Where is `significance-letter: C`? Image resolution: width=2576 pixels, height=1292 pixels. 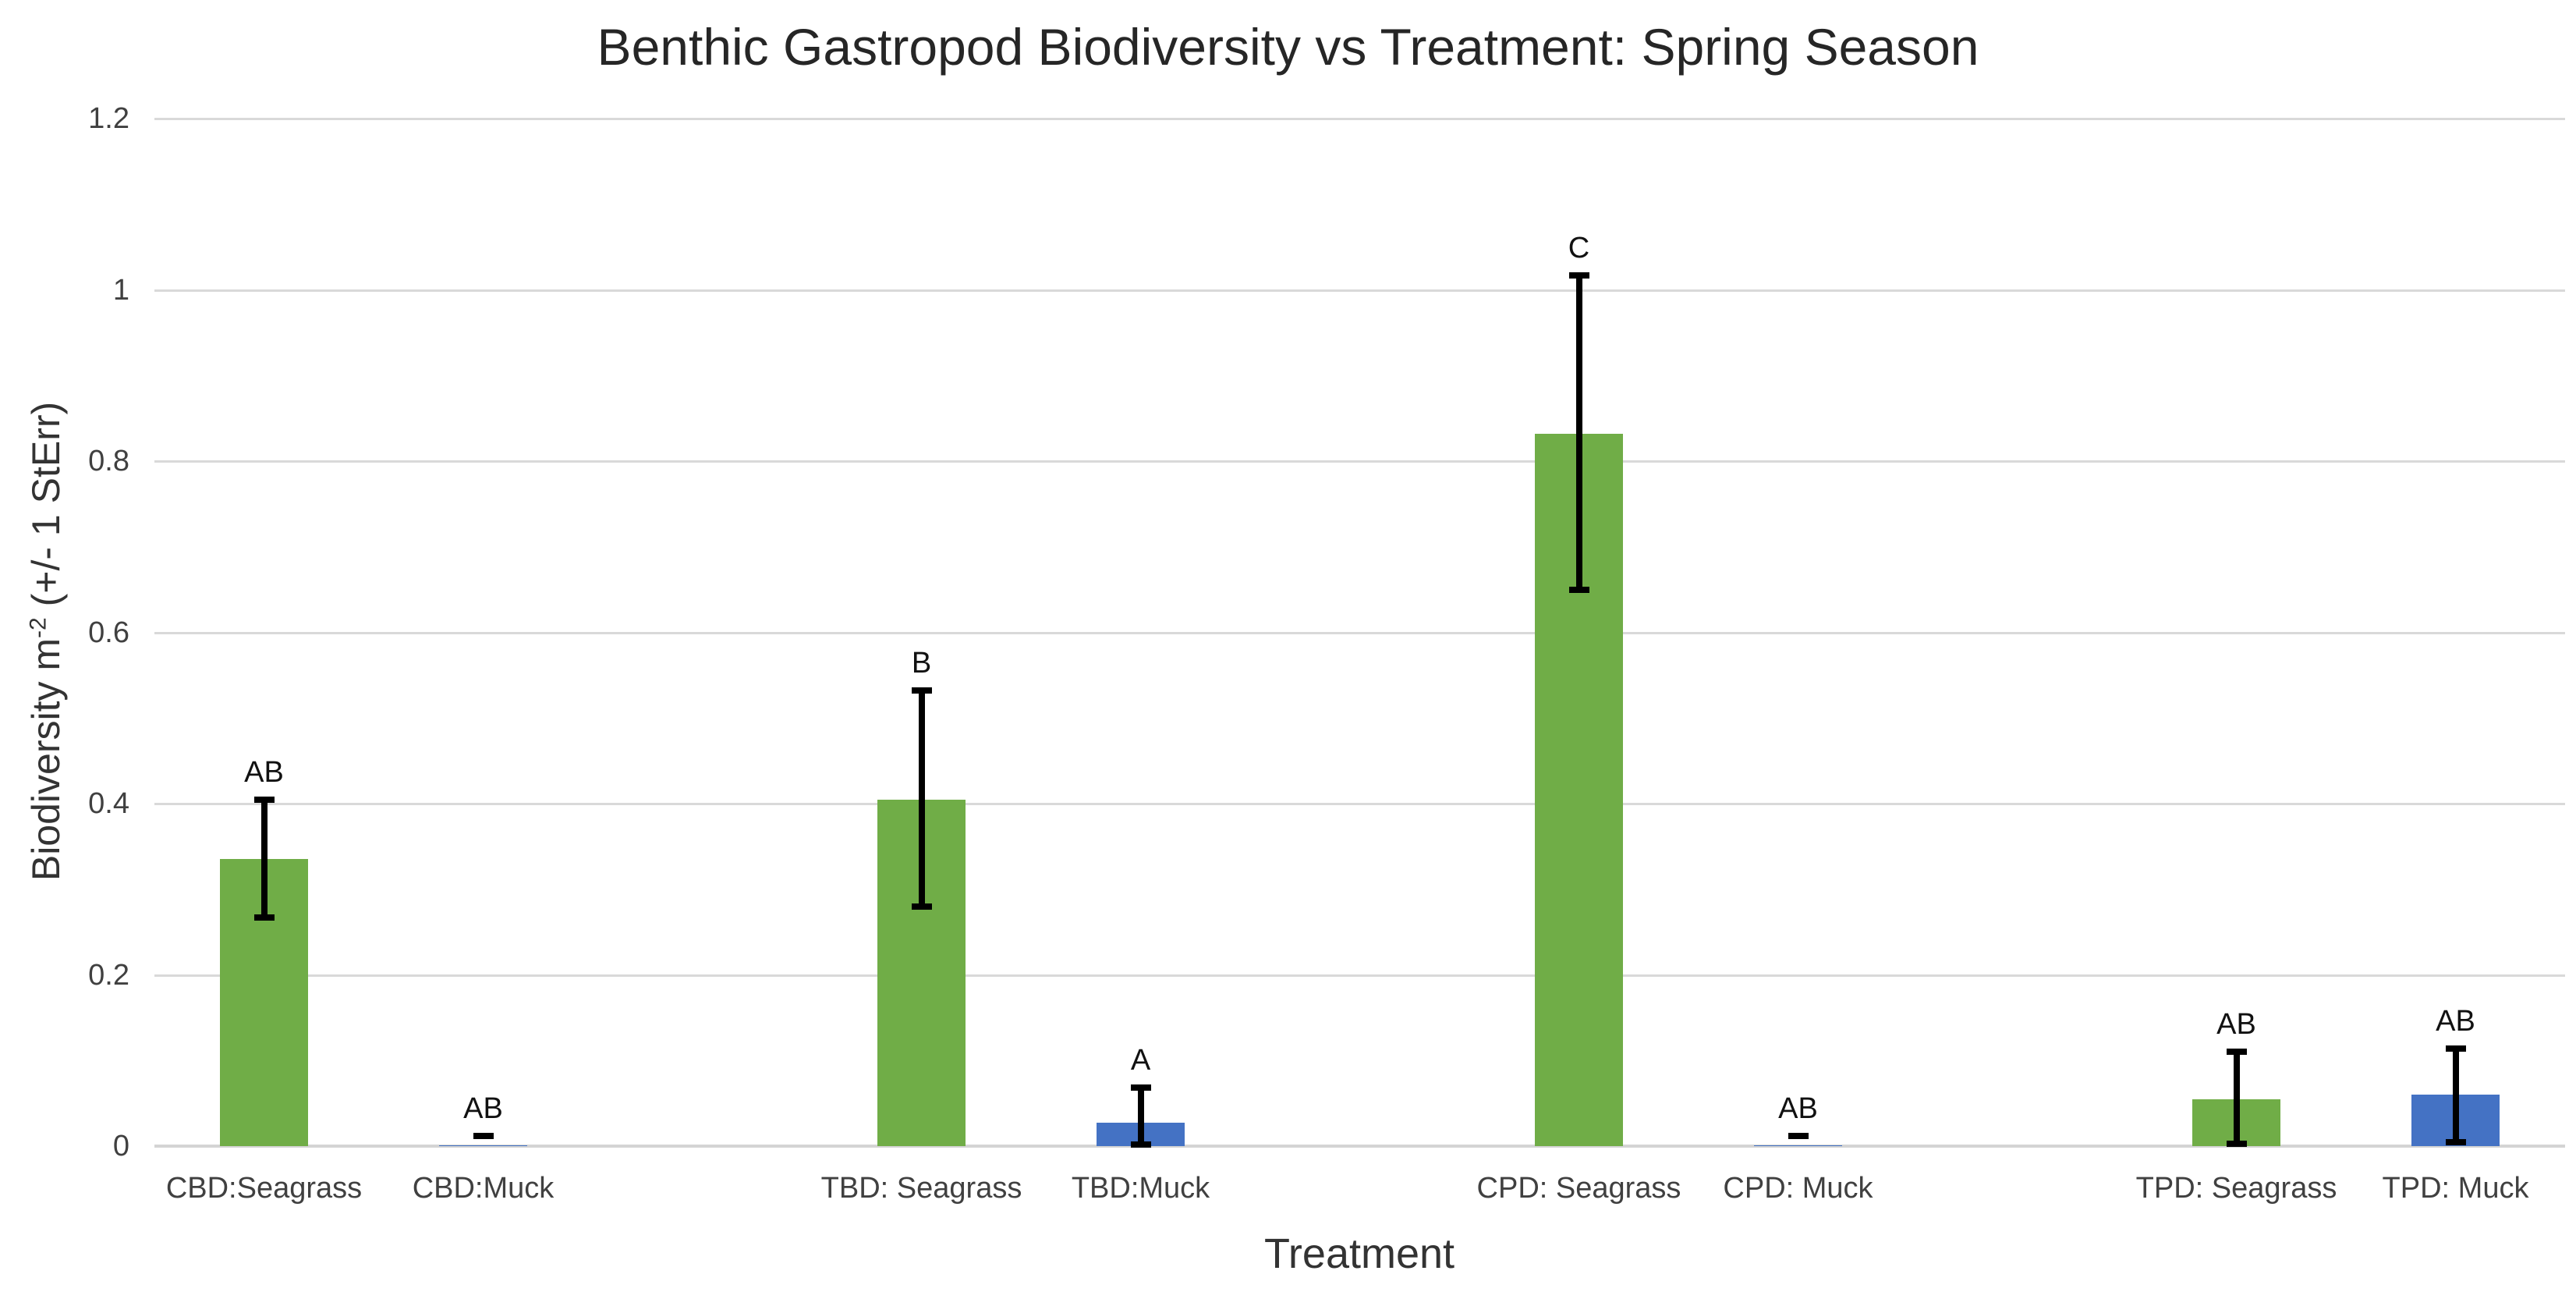
significance-letter: C is located at coordinates (1579, 247).